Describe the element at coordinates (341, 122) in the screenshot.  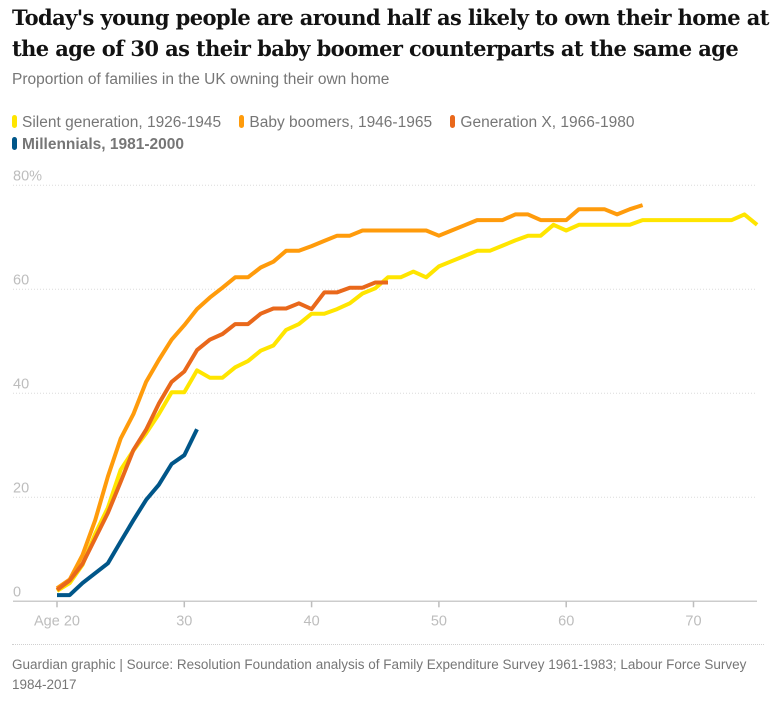
I see `legend-label: Baby boomers, 1946-1965` at that location.